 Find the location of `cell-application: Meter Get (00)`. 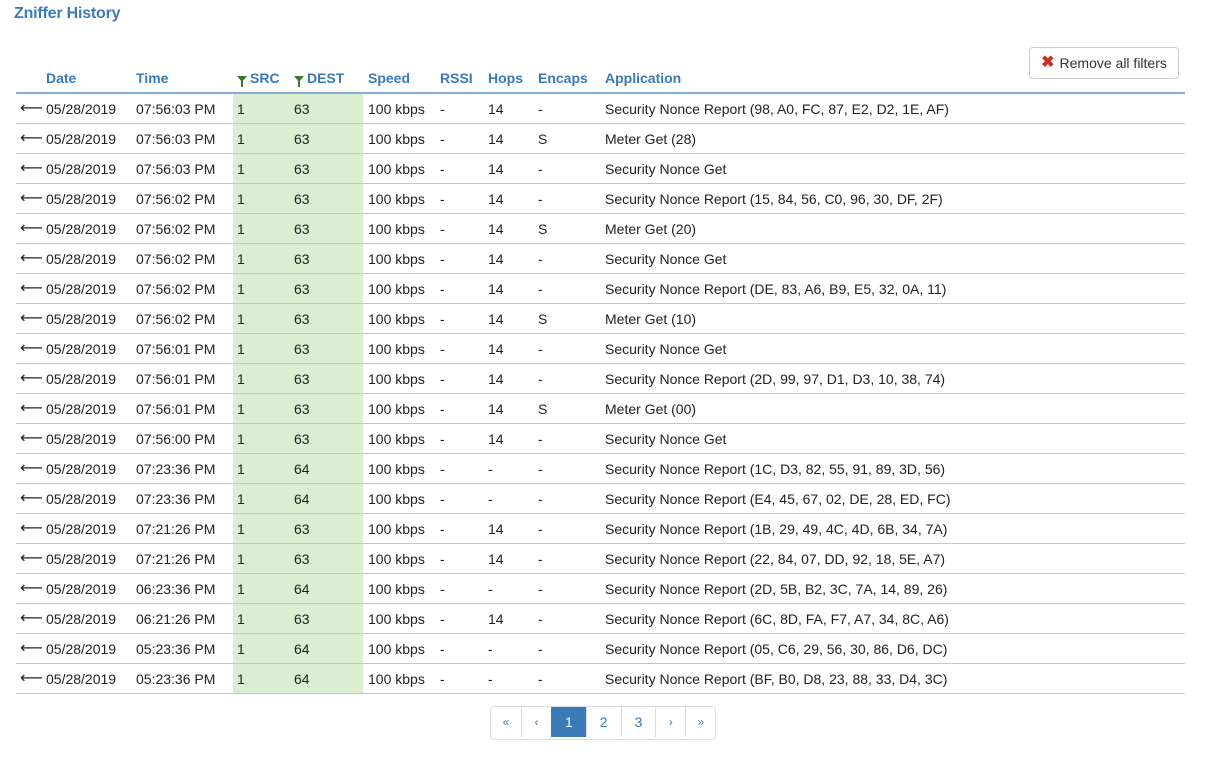

cell-application: Meter Get (00) is located at coordinates (895, 408).